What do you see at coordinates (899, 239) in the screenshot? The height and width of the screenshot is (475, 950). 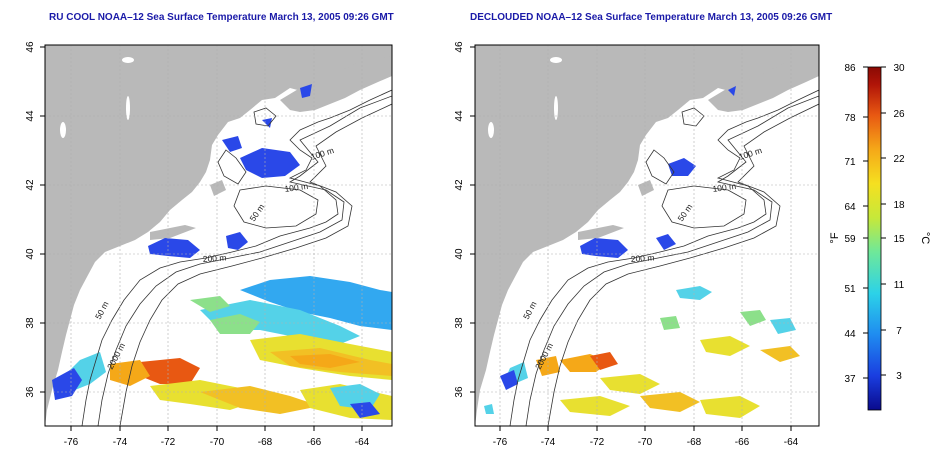 I see `celsius-tick: 15` at bounding box center [899, 239].